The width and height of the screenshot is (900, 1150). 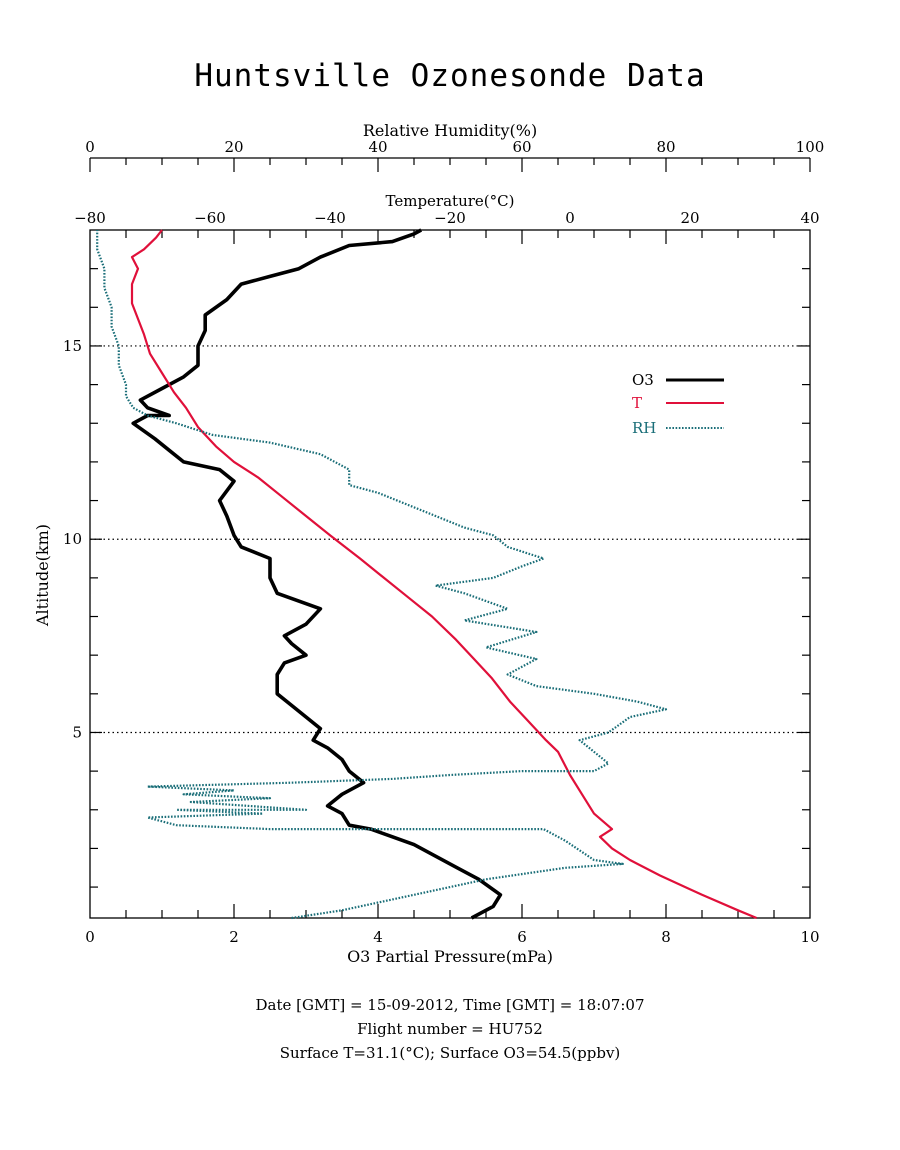 What do you see at coordinates (330, 218) in the screenshot?
I see `temperature-tick-label: −40` at bounding box center [330, 218].